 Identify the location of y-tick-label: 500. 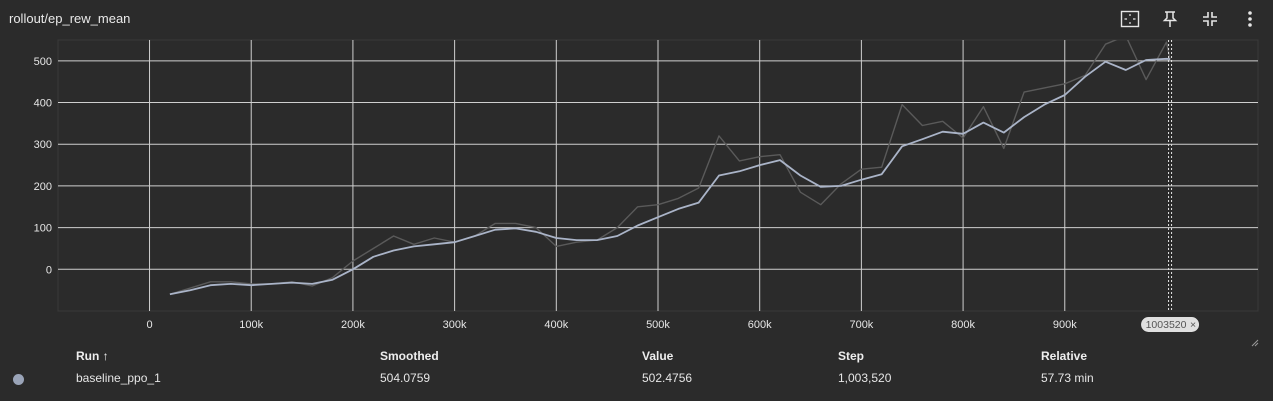
(43, 62).